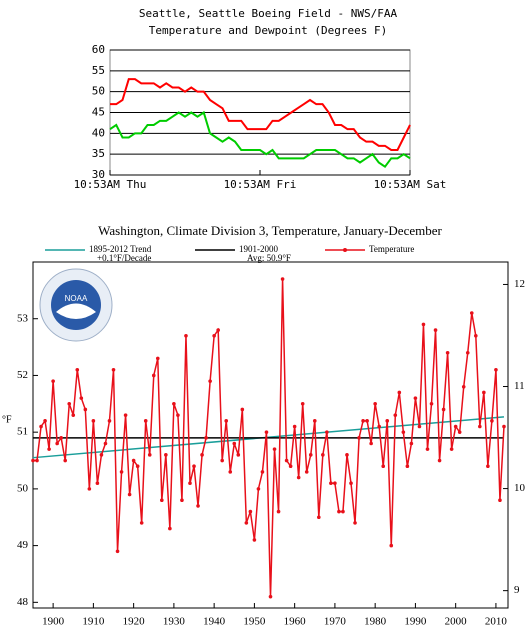 The height and width of the screenshot is (640, 532). I want to click on y-tick-label: 48, so click(23, 602).